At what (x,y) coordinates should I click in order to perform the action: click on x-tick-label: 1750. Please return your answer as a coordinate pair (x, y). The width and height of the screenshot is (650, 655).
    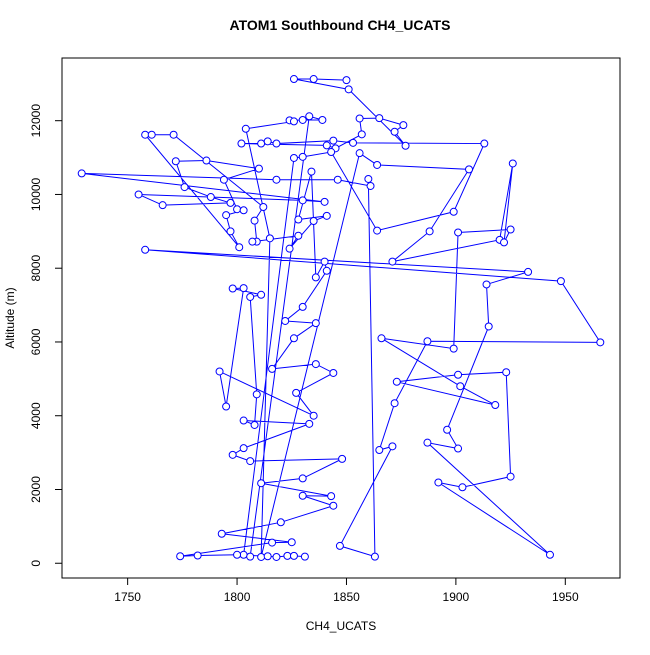
    Looking at the image, I should click on (127, 597).